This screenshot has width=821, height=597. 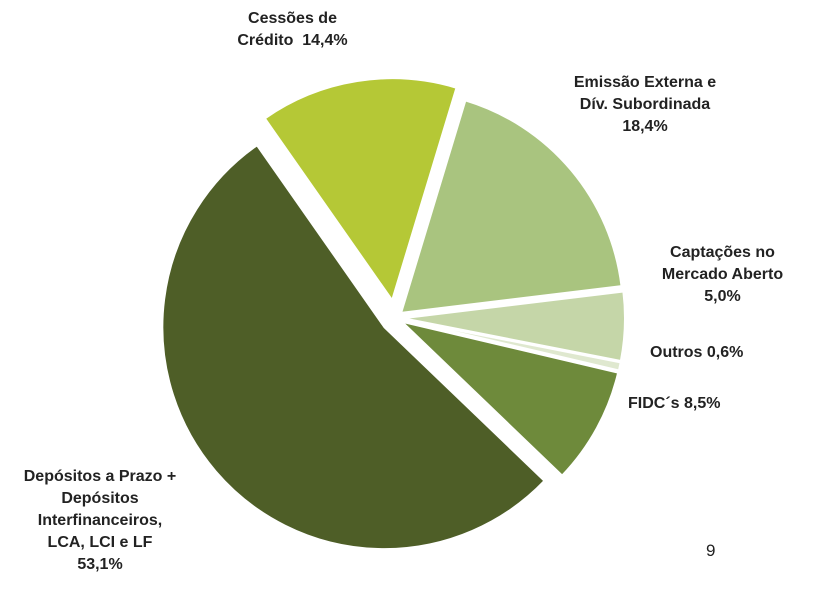 I want to click on page-number: 9, so click(x=711, y=550).